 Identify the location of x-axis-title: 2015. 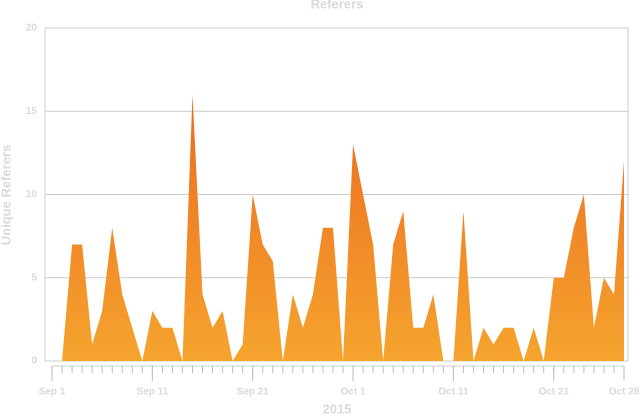
(337, 408).